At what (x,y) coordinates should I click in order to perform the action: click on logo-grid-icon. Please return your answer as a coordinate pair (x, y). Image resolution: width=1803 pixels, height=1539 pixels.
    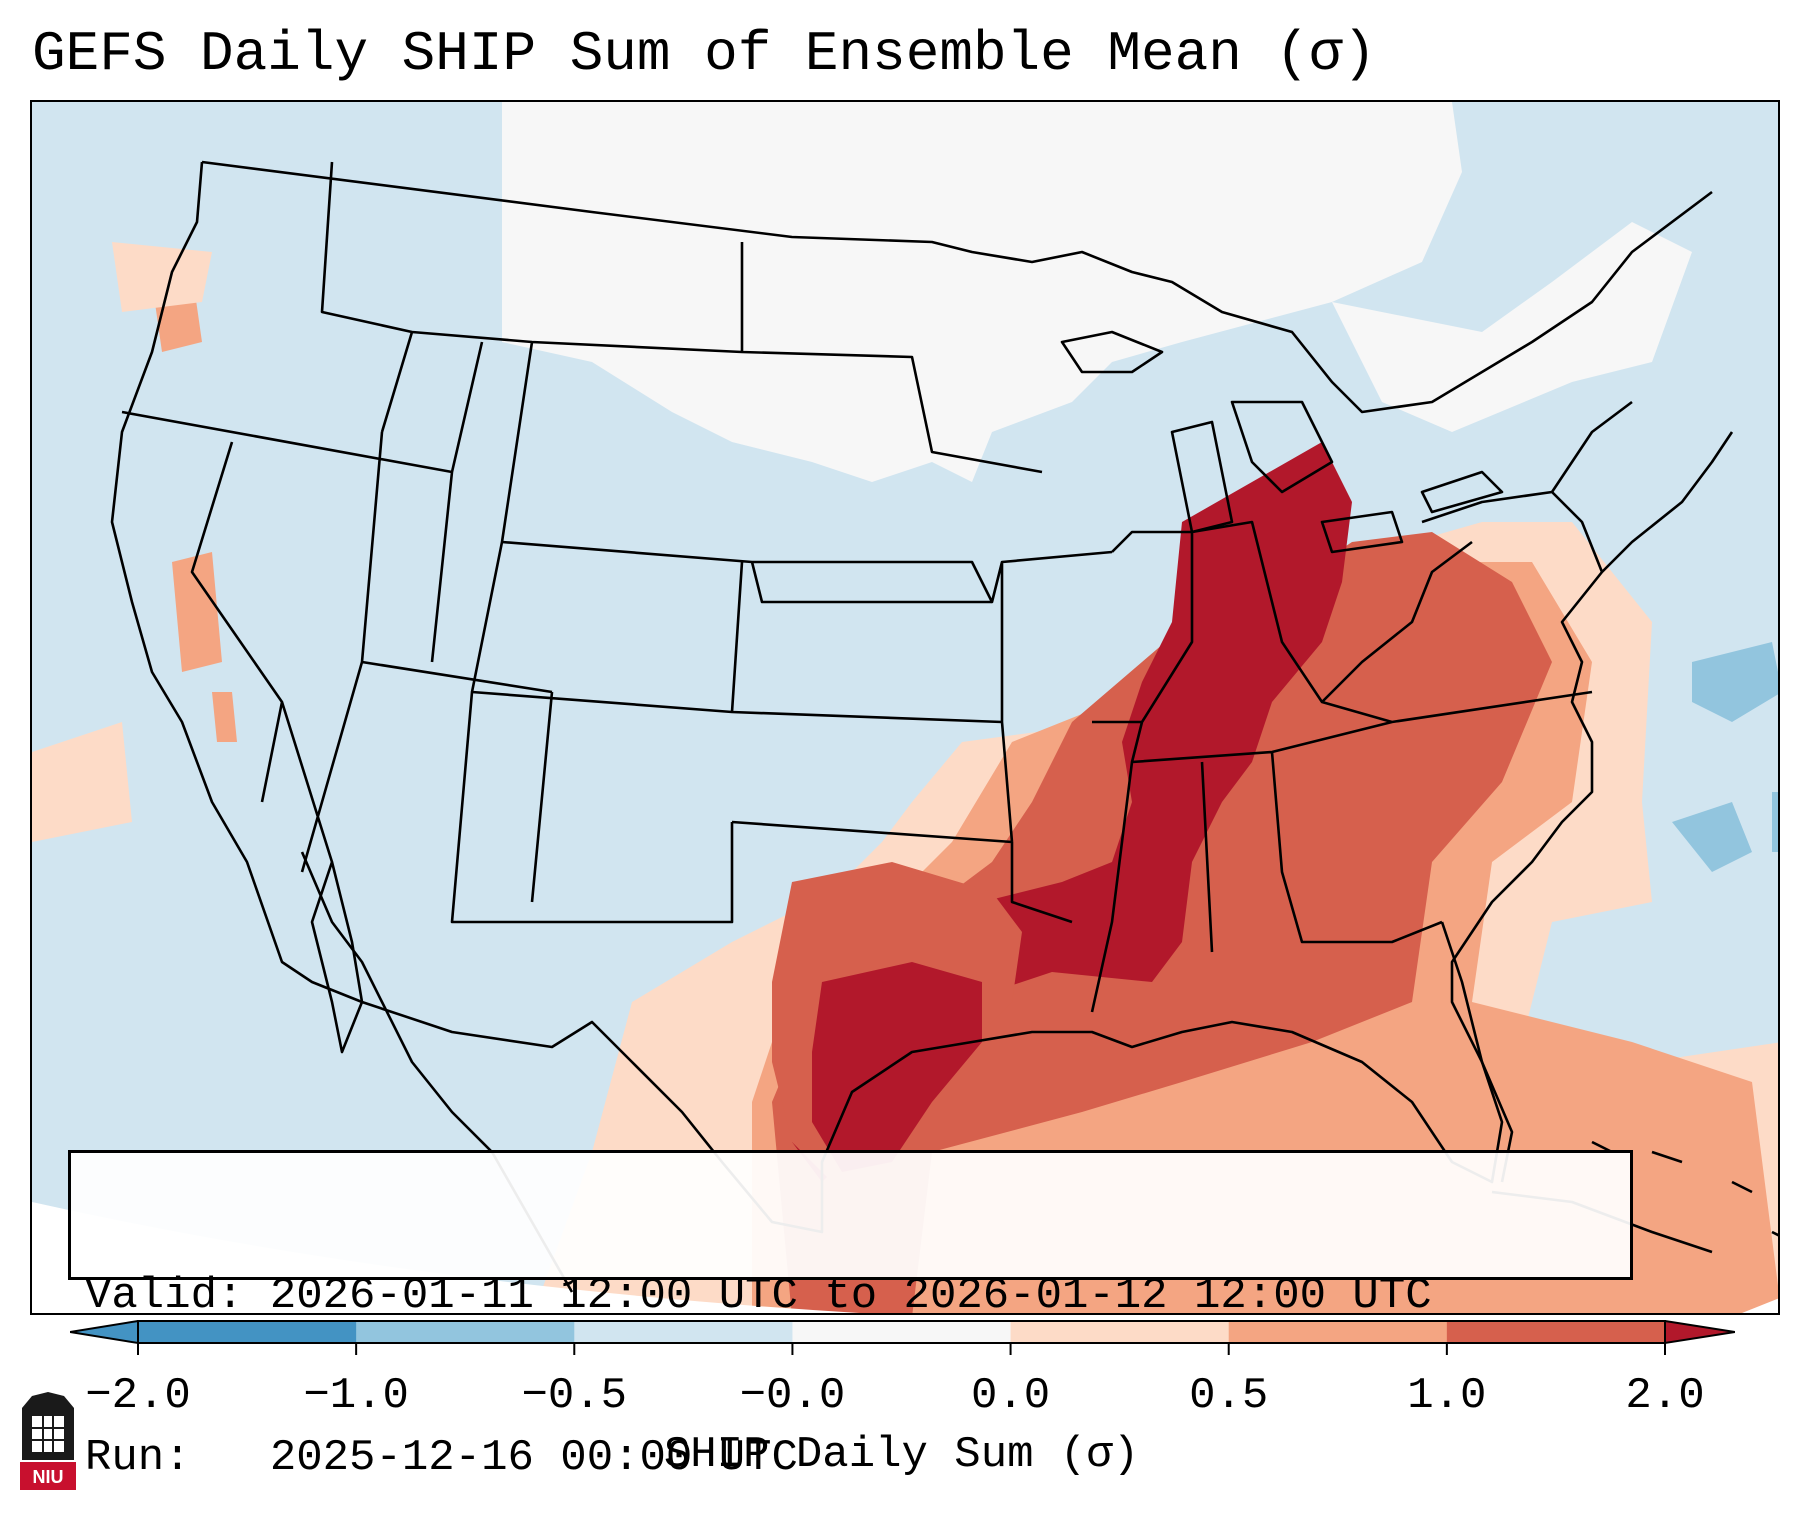
    Looking at the image, I should click on (48, 1434).